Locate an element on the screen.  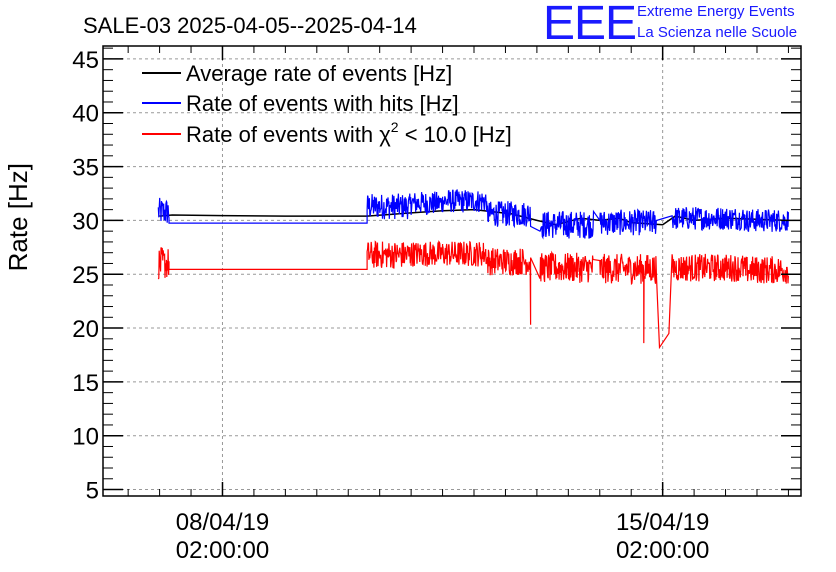
y-tick-label: 45 is located at coordinates (85, 60).